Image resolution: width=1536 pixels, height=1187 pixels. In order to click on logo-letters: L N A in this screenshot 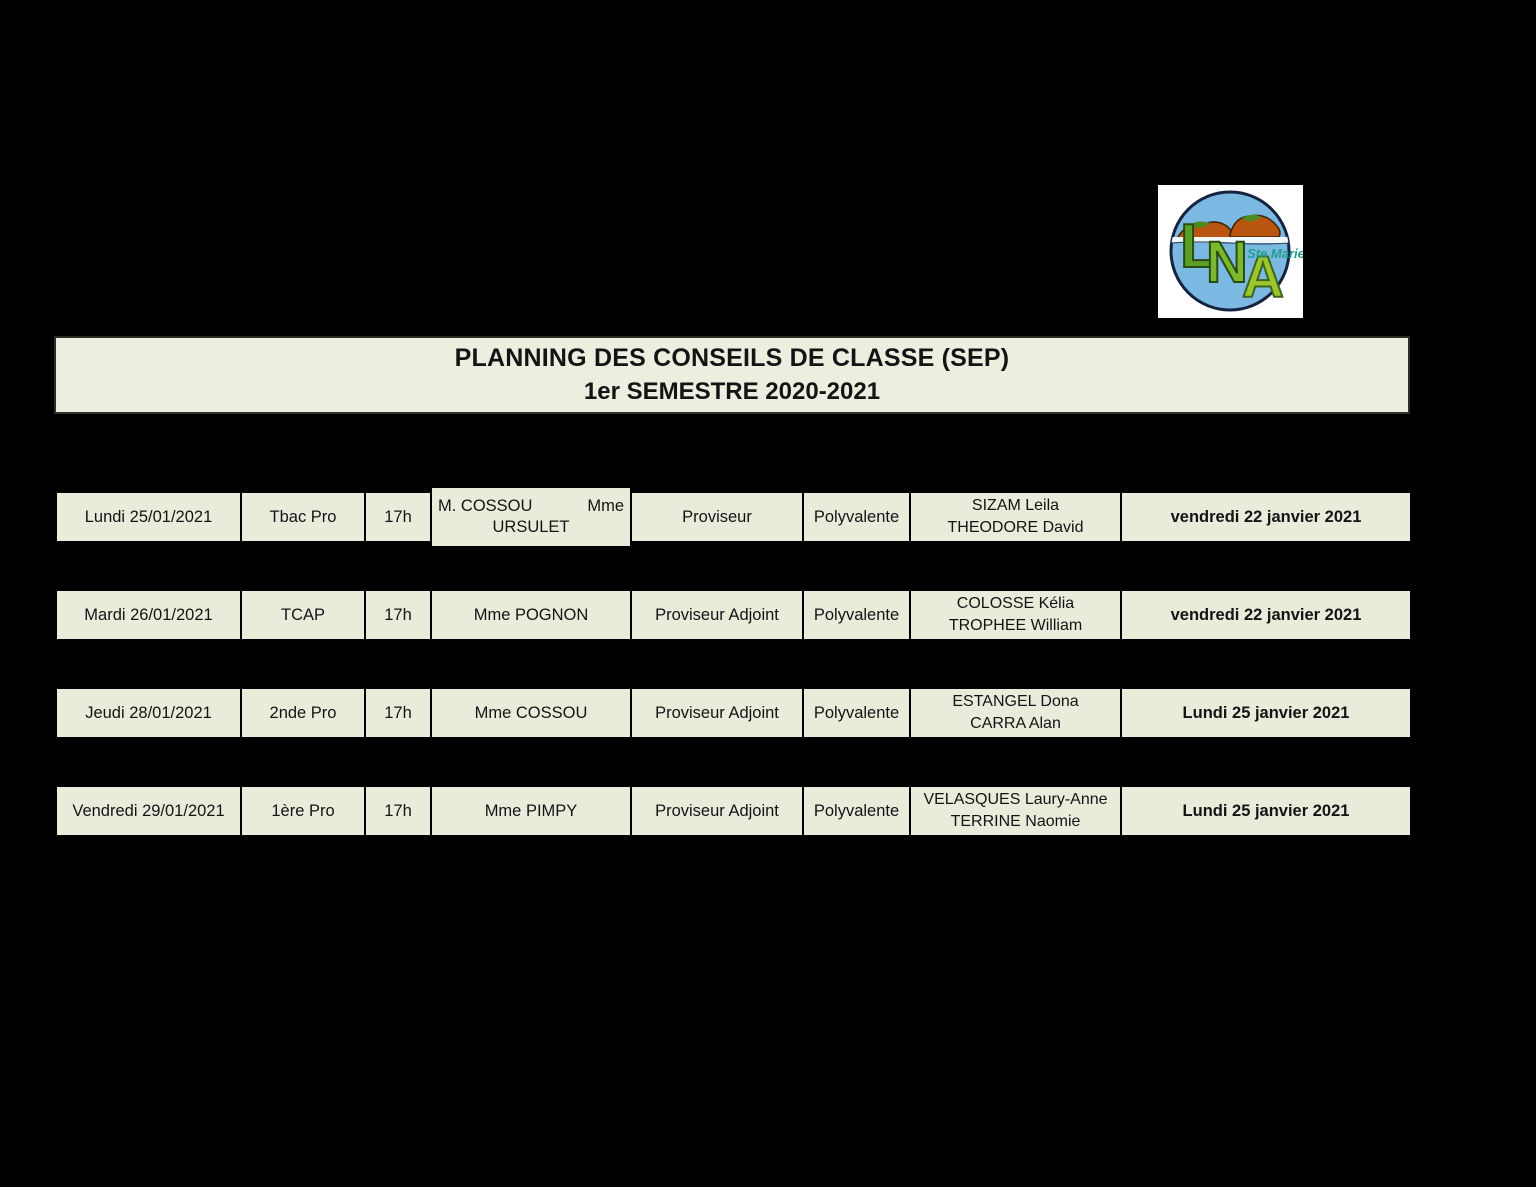, I will do `click(1232, 261)`.